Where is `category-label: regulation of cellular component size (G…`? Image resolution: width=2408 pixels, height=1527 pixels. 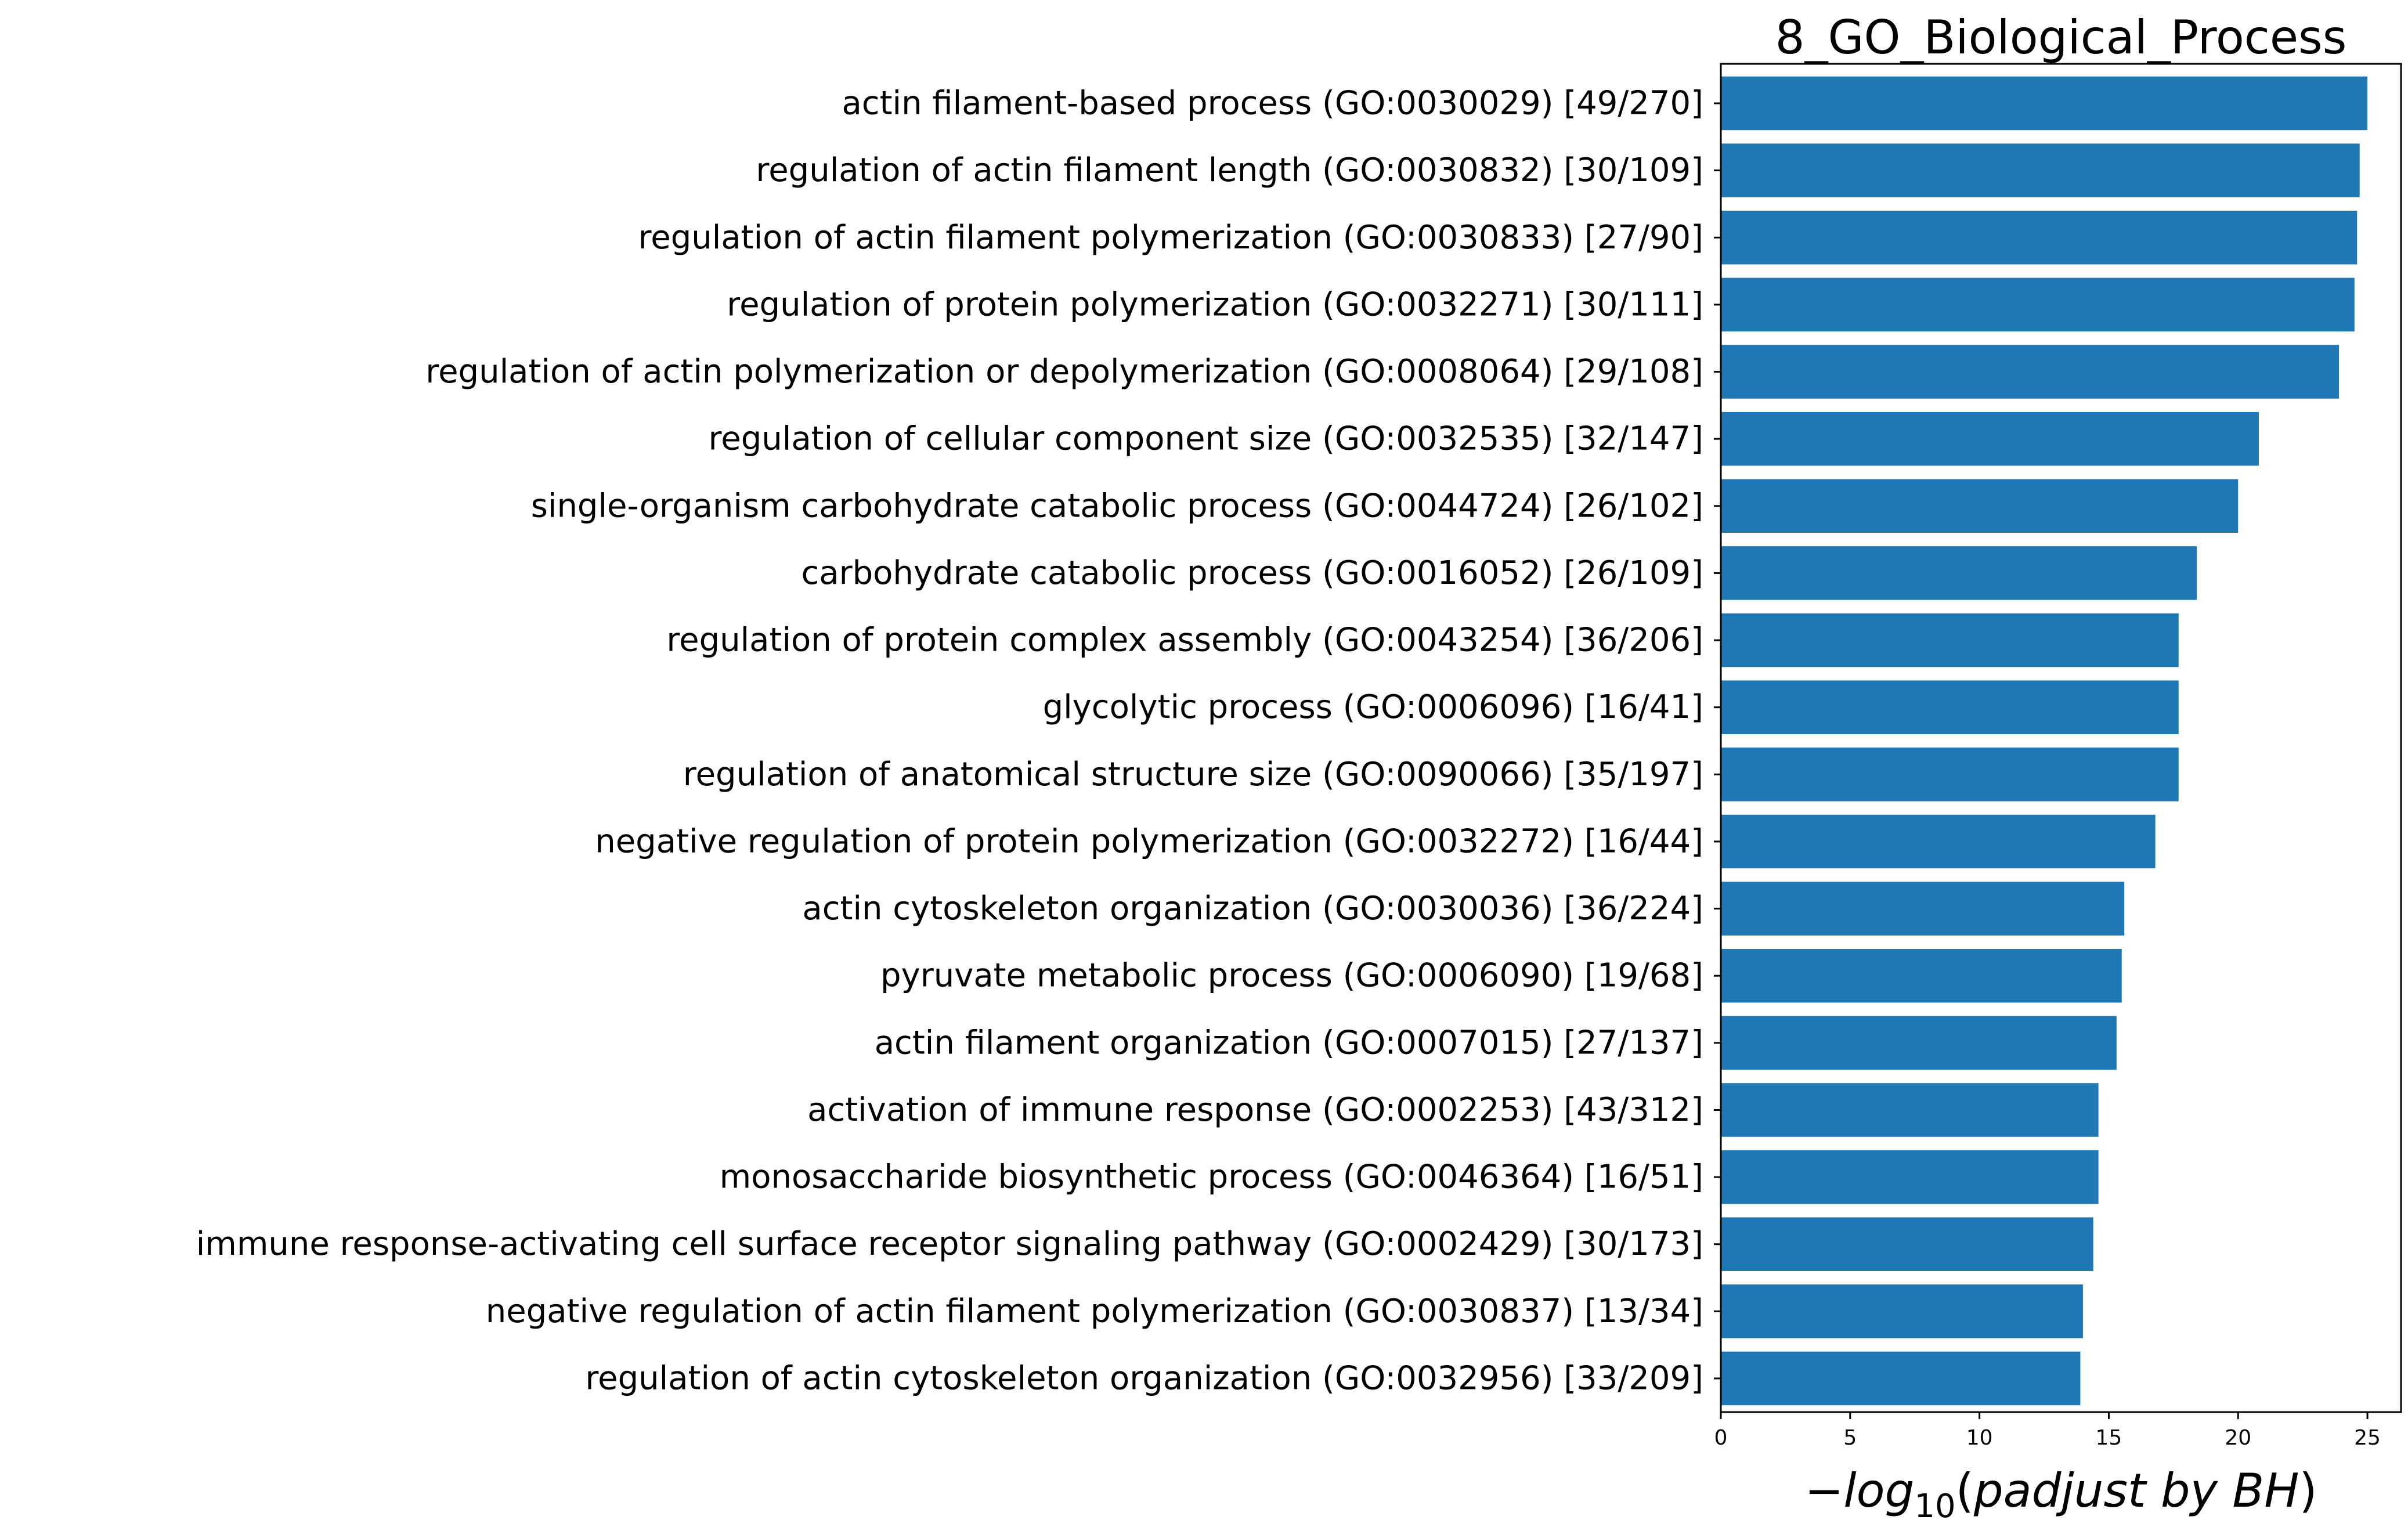 category-label: regulation of cellular component size (G… is located at coordinates (1205, 439).